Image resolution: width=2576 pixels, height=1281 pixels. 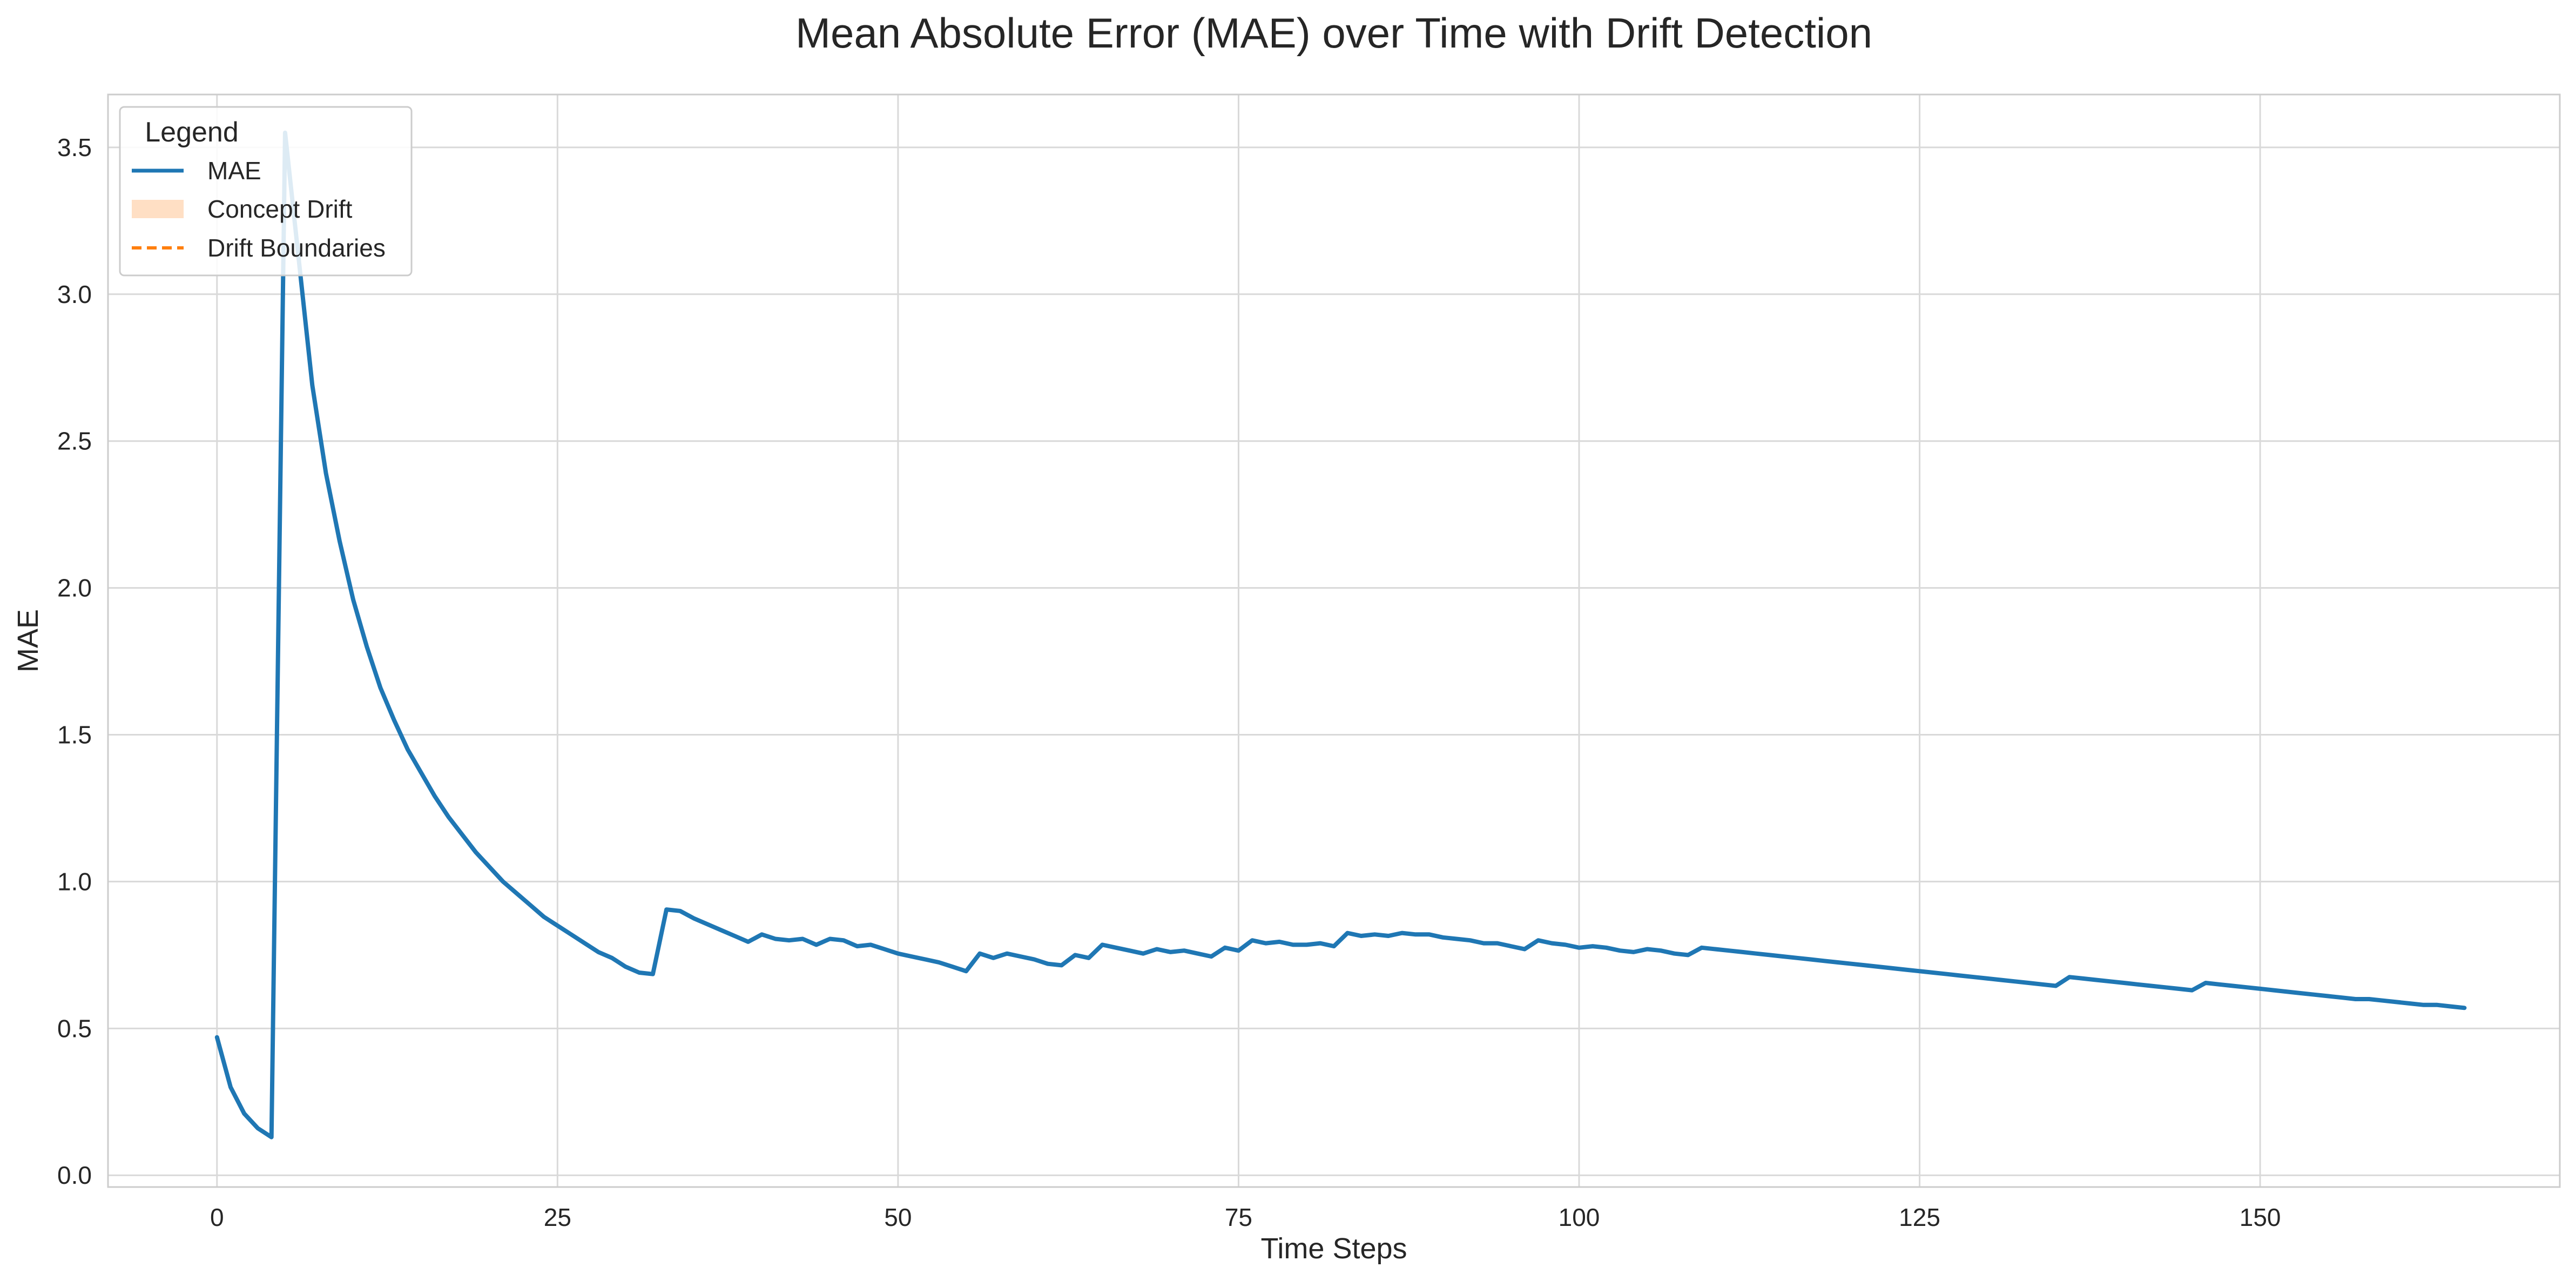 What do you see at coordinates (74, 881) in the screenshot?
I see `y-tick-label: 1.0` at bounding box center [74, 881].